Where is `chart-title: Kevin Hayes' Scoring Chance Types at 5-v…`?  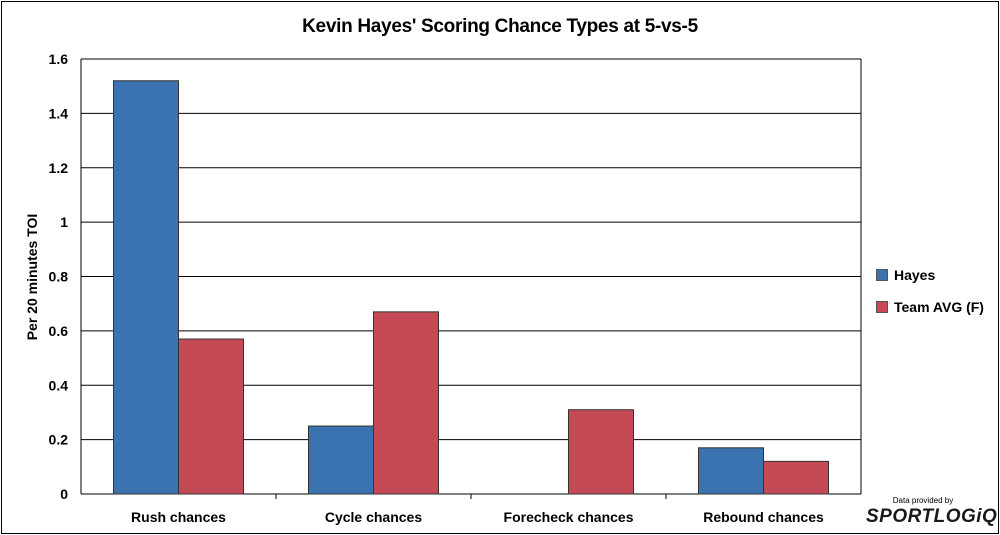 chart-title: Kevin Hayes' Scoring Chance Types at 5-v… is located at coordinates (500, 26).